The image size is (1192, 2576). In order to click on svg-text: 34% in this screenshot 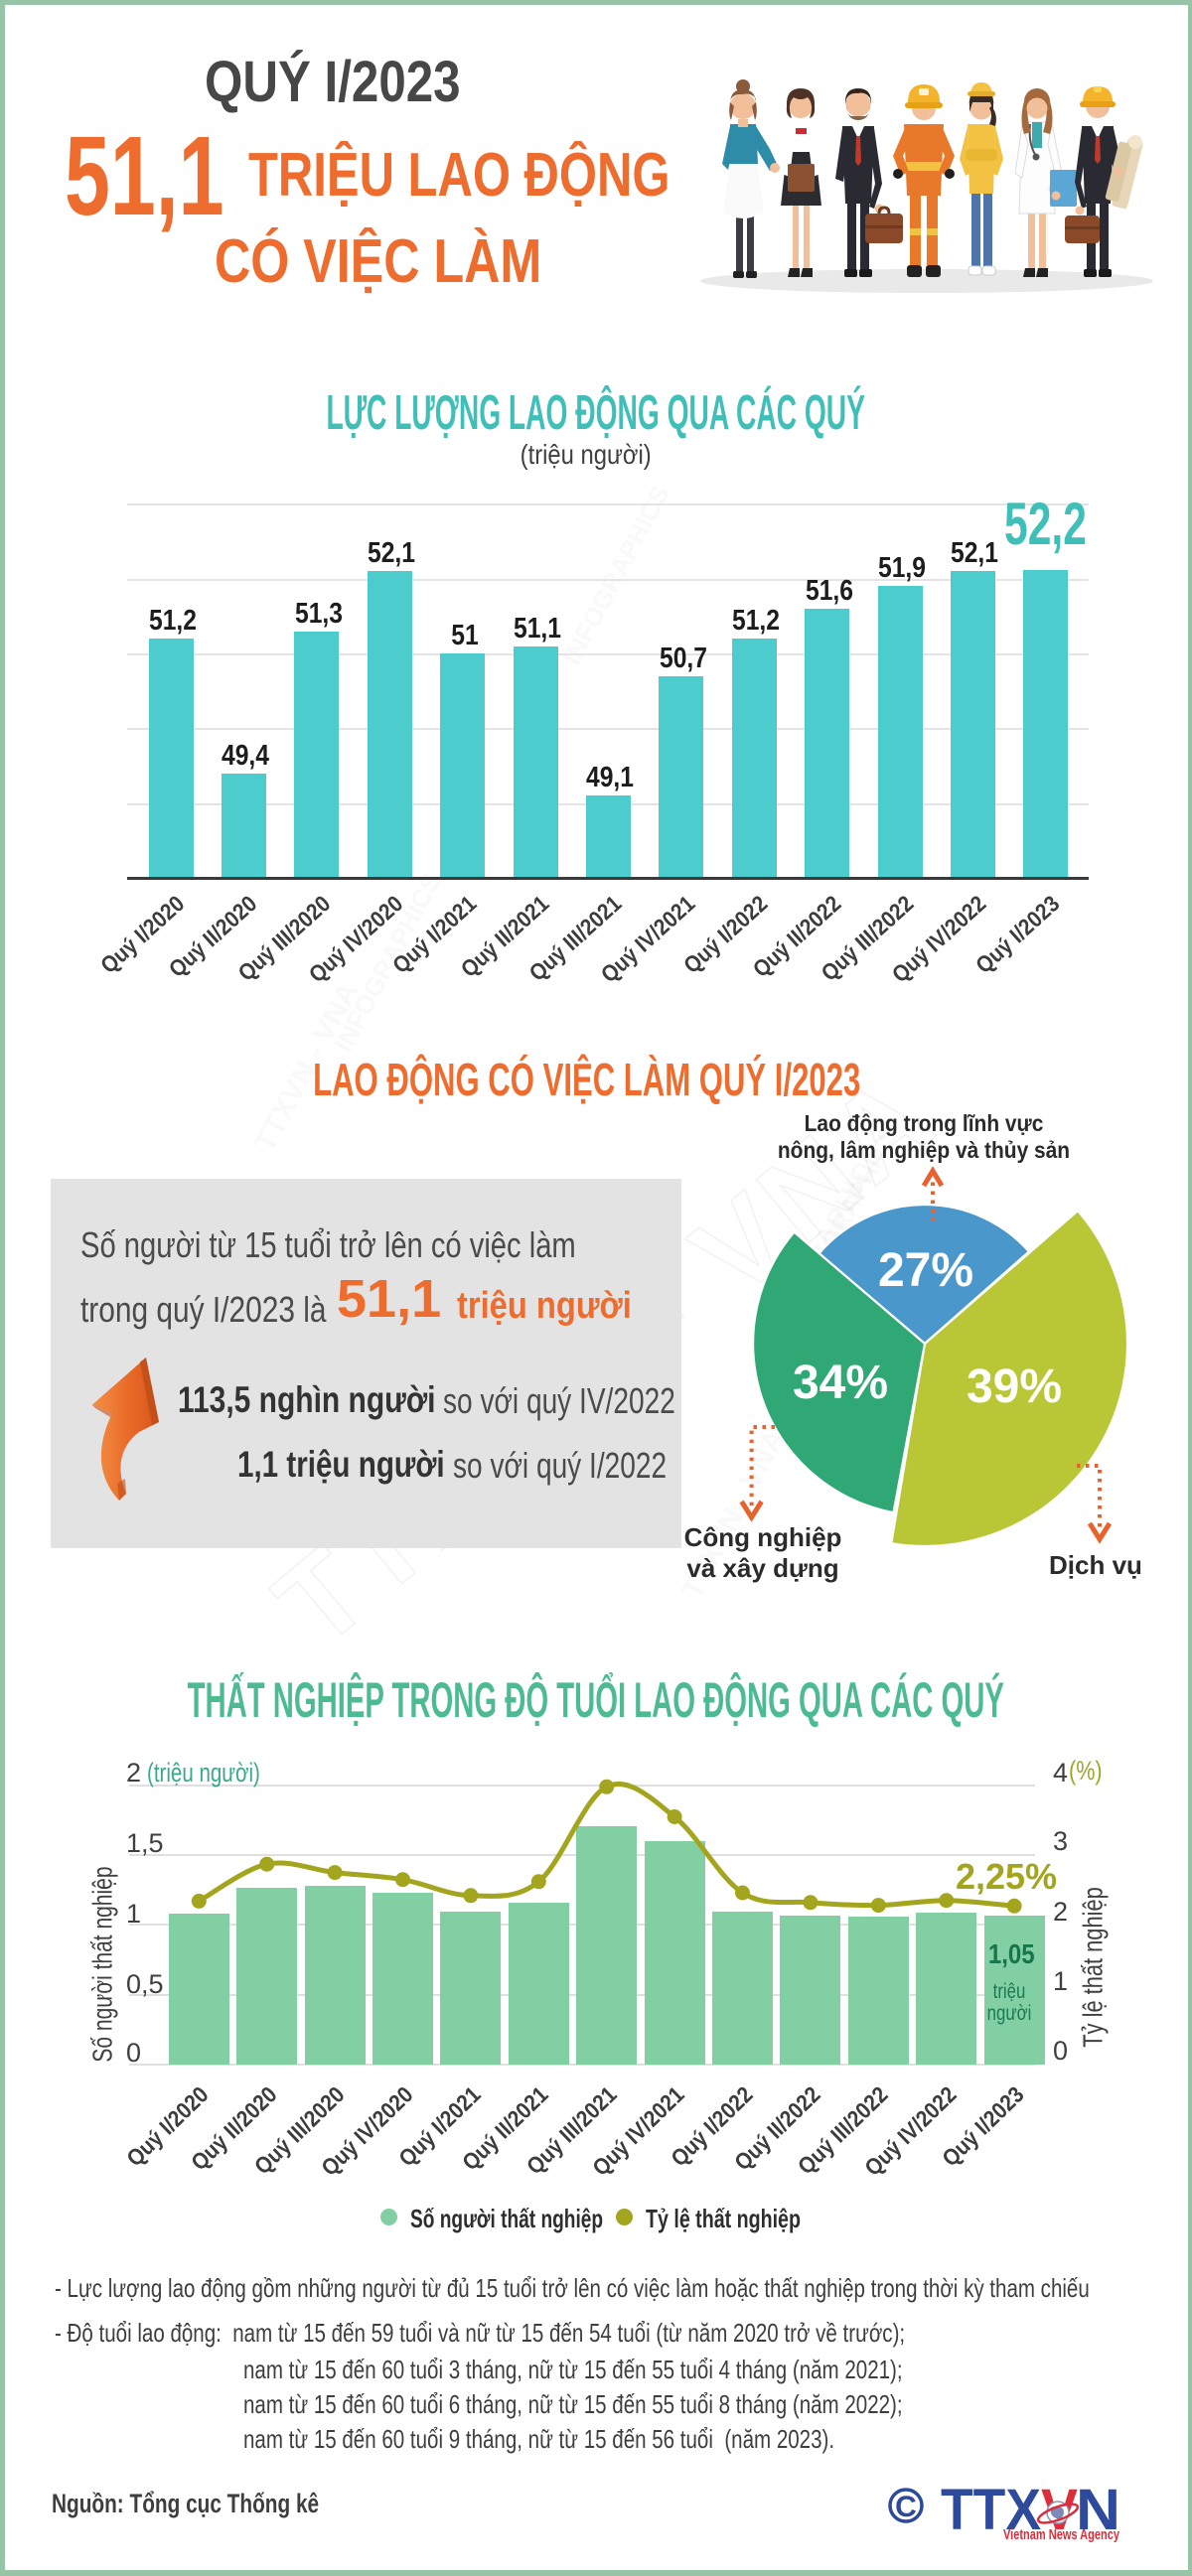, I will do `click(841, 1383)`.